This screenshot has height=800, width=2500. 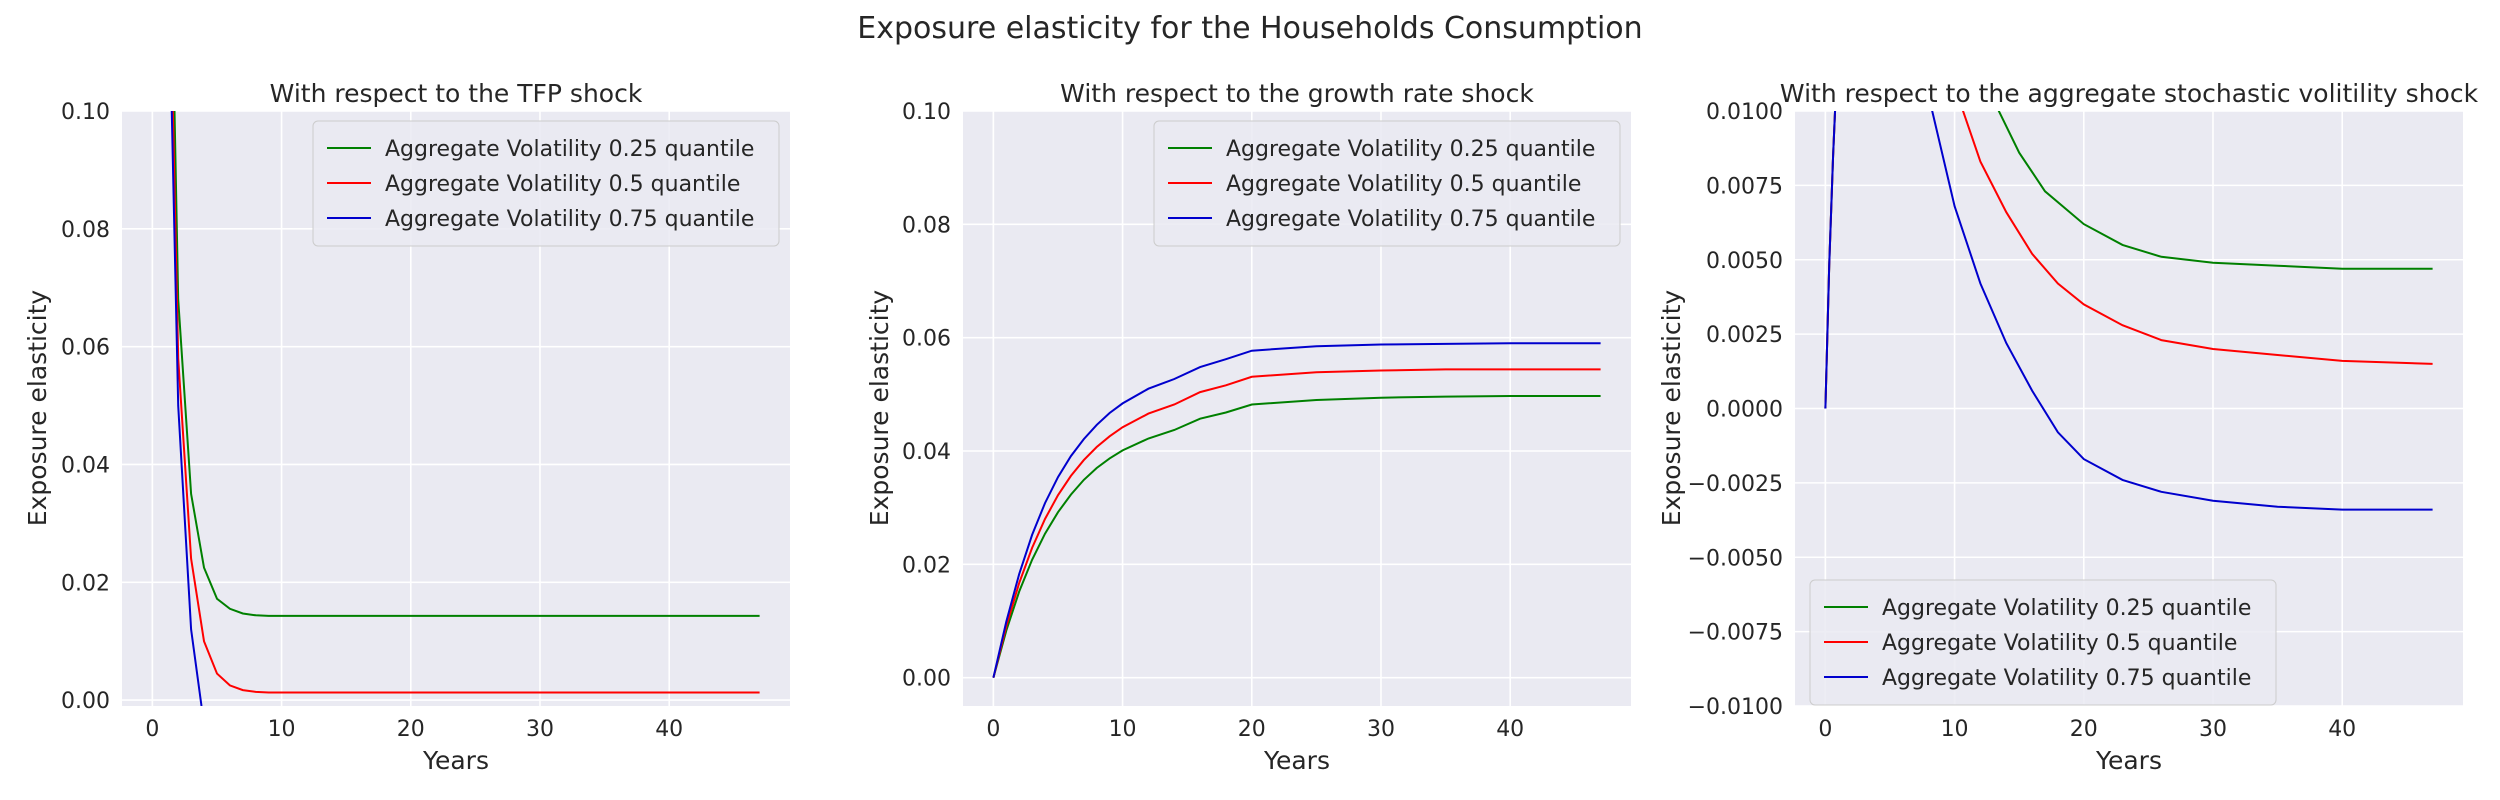 What do you see at coordinates (1735, 484) in the screenshot?
I see `y-tick-label: −0.0025` at bounding box center [1735, 484].